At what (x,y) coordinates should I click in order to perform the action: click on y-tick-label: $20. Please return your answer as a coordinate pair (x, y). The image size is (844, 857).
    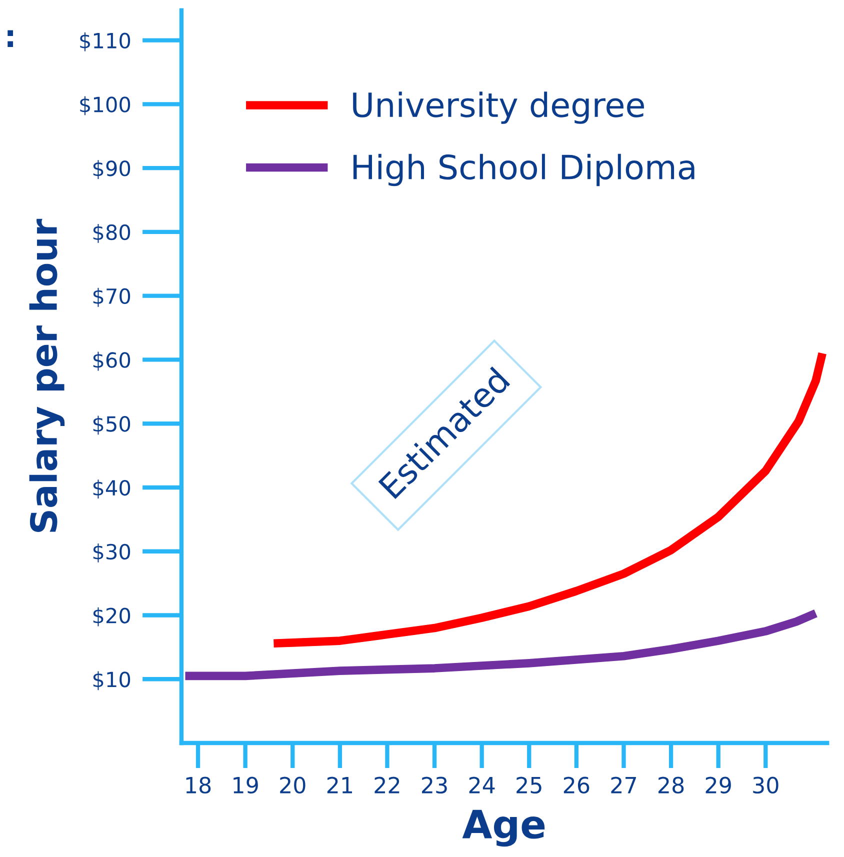
    Looking at the image, I should click on (111, 616).